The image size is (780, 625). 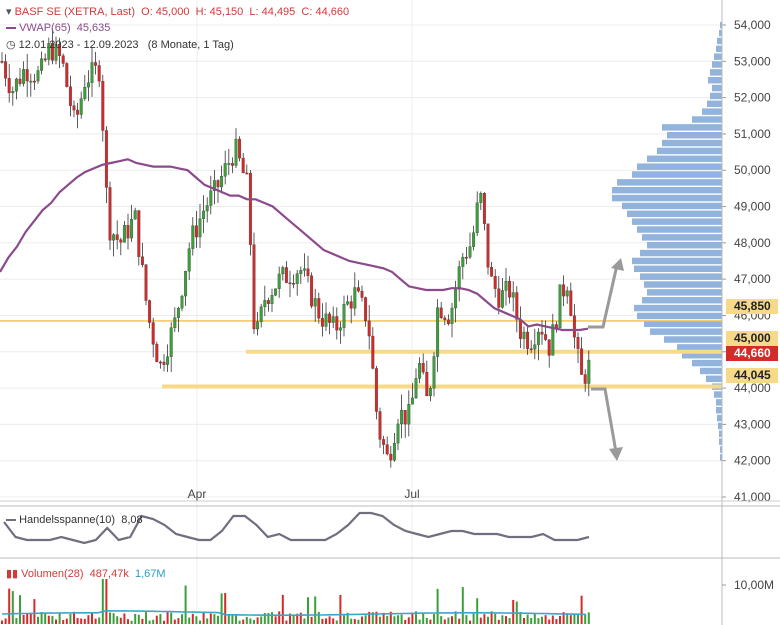 I want to click on price-label-last: 44,660, so click(x=752, y=353).